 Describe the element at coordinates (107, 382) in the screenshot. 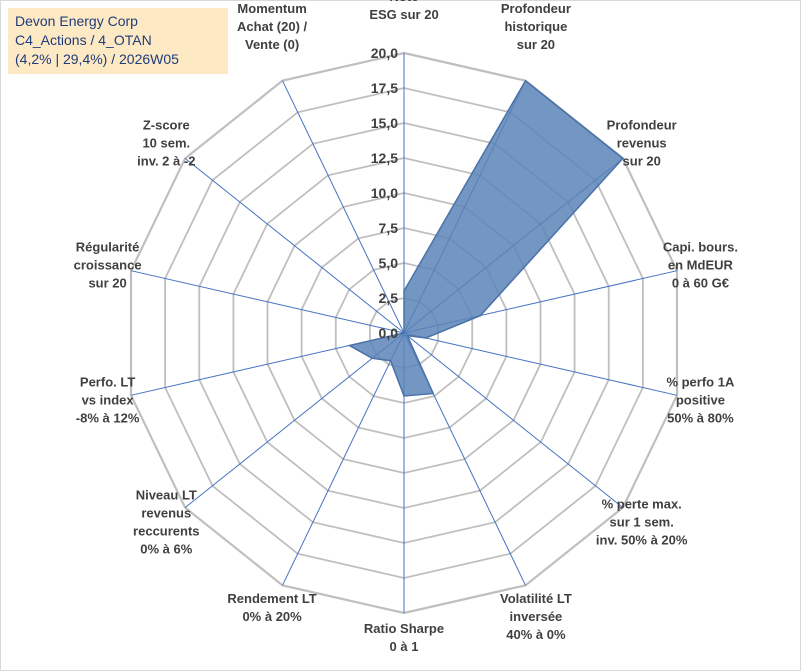

I see `category-label-line: Perfo. LT` at that location.